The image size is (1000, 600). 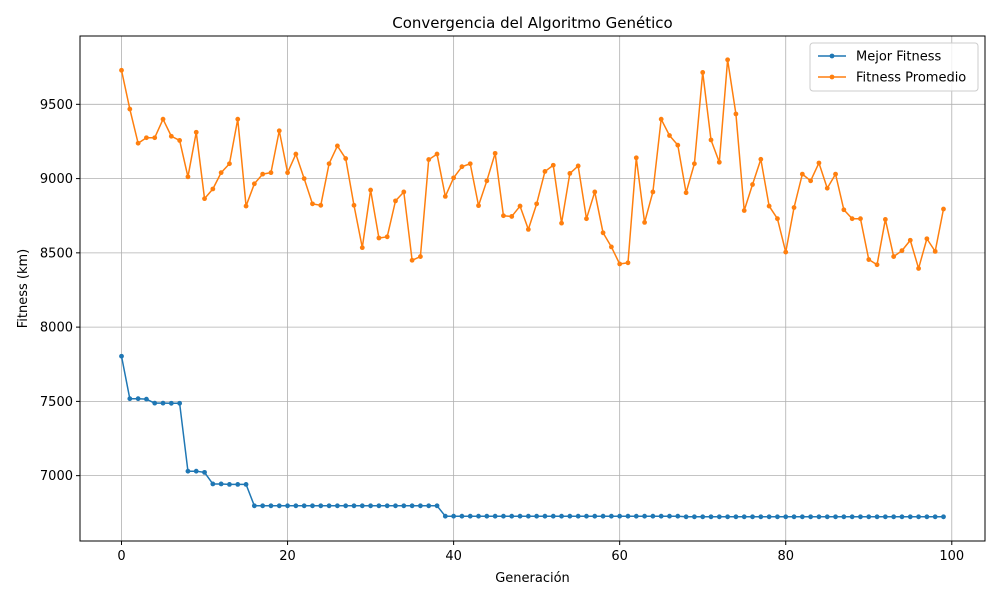 I want to click on y-tick-label: 9000, so click(x=56, y=179).